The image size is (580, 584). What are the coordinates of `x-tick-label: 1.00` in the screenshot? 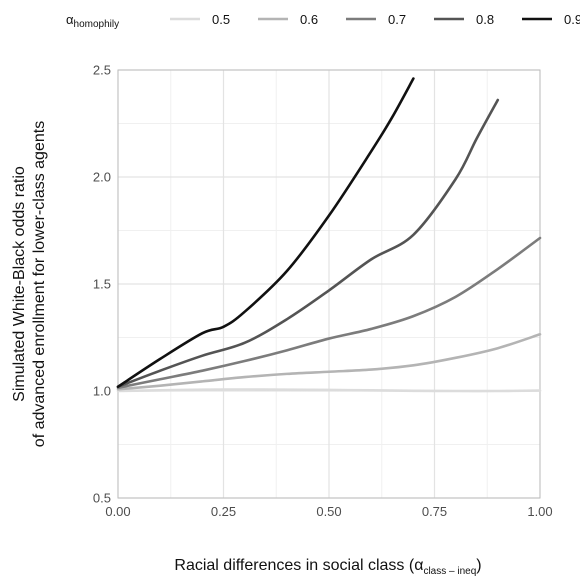 It's located at (539, 511).